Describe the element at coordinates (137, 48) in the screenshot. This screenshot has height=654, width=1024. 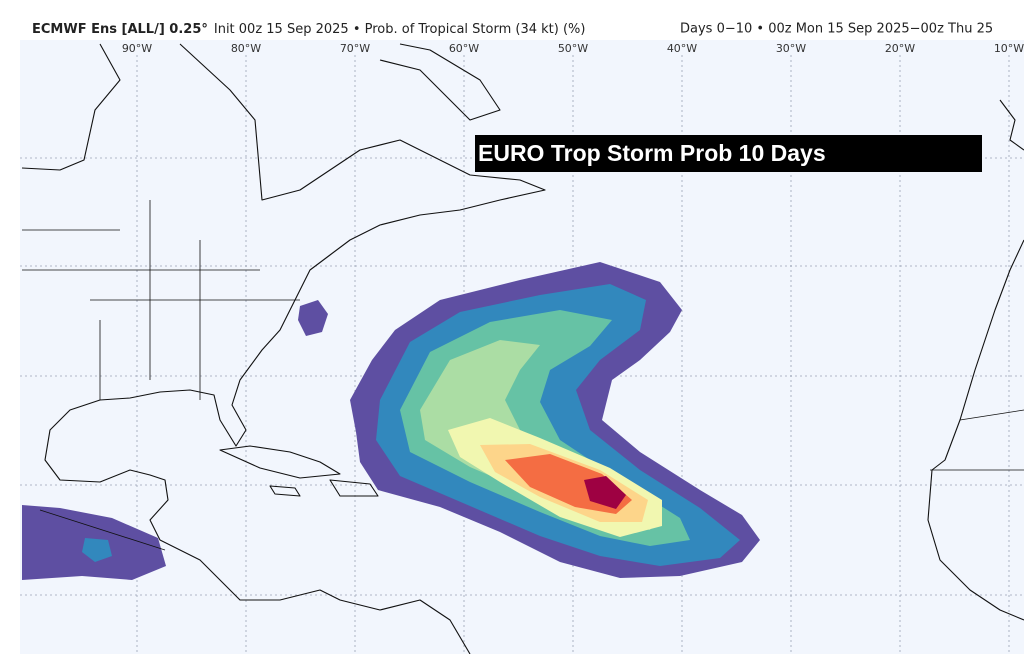
I see `longitude-label: 90°W` at that location.